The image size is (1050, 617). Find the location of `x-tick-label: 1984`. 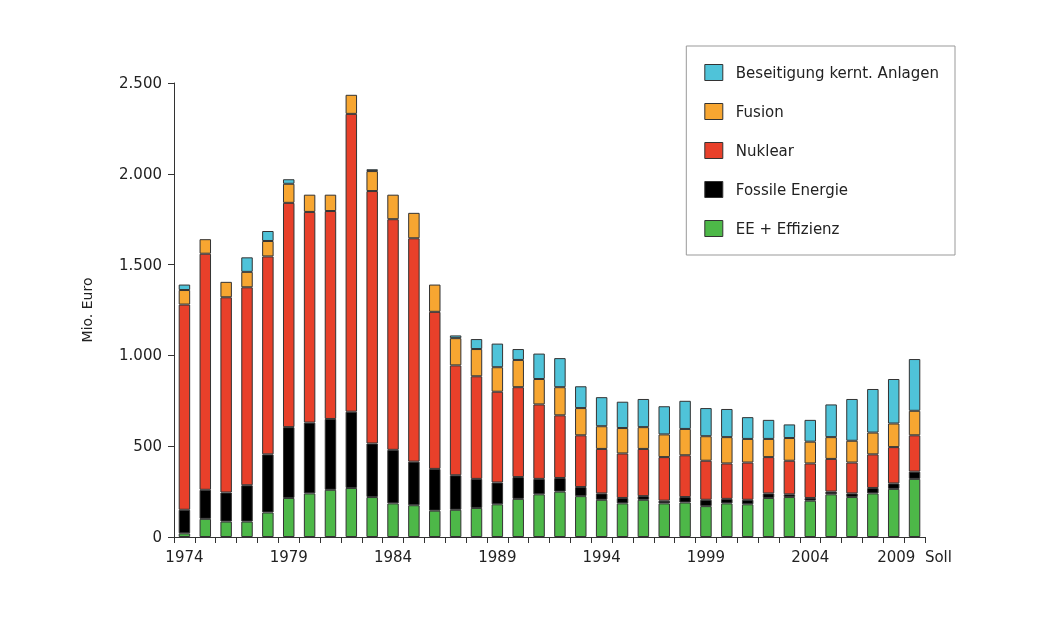

x-tick-label: 1984 is located at coordinates (393, 556).